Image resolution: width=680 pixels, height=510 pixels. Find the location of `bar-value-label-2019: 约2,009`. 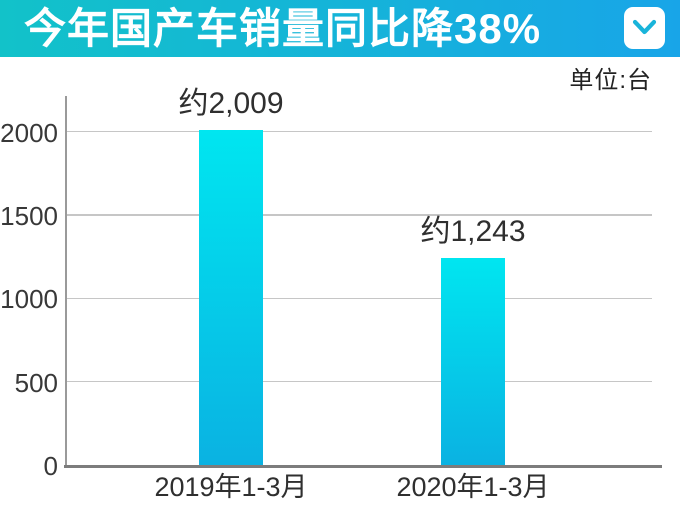

bar-value-label-2019: 约2,009 is located at coordinates (231, 103).